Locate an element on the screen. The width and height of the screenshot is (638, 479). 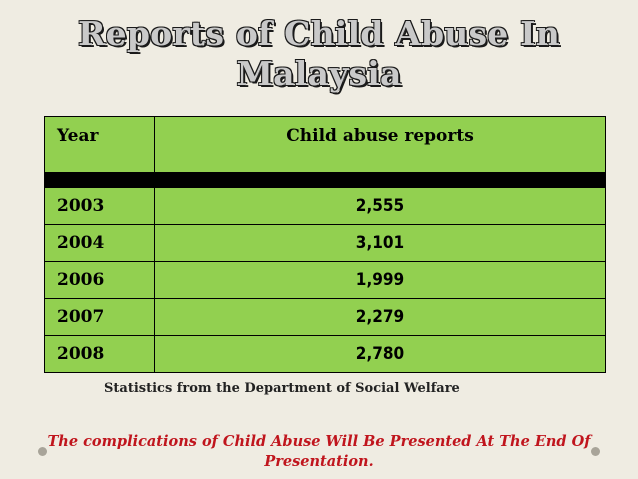
header-year: Year is located at coordinates (99, 144).